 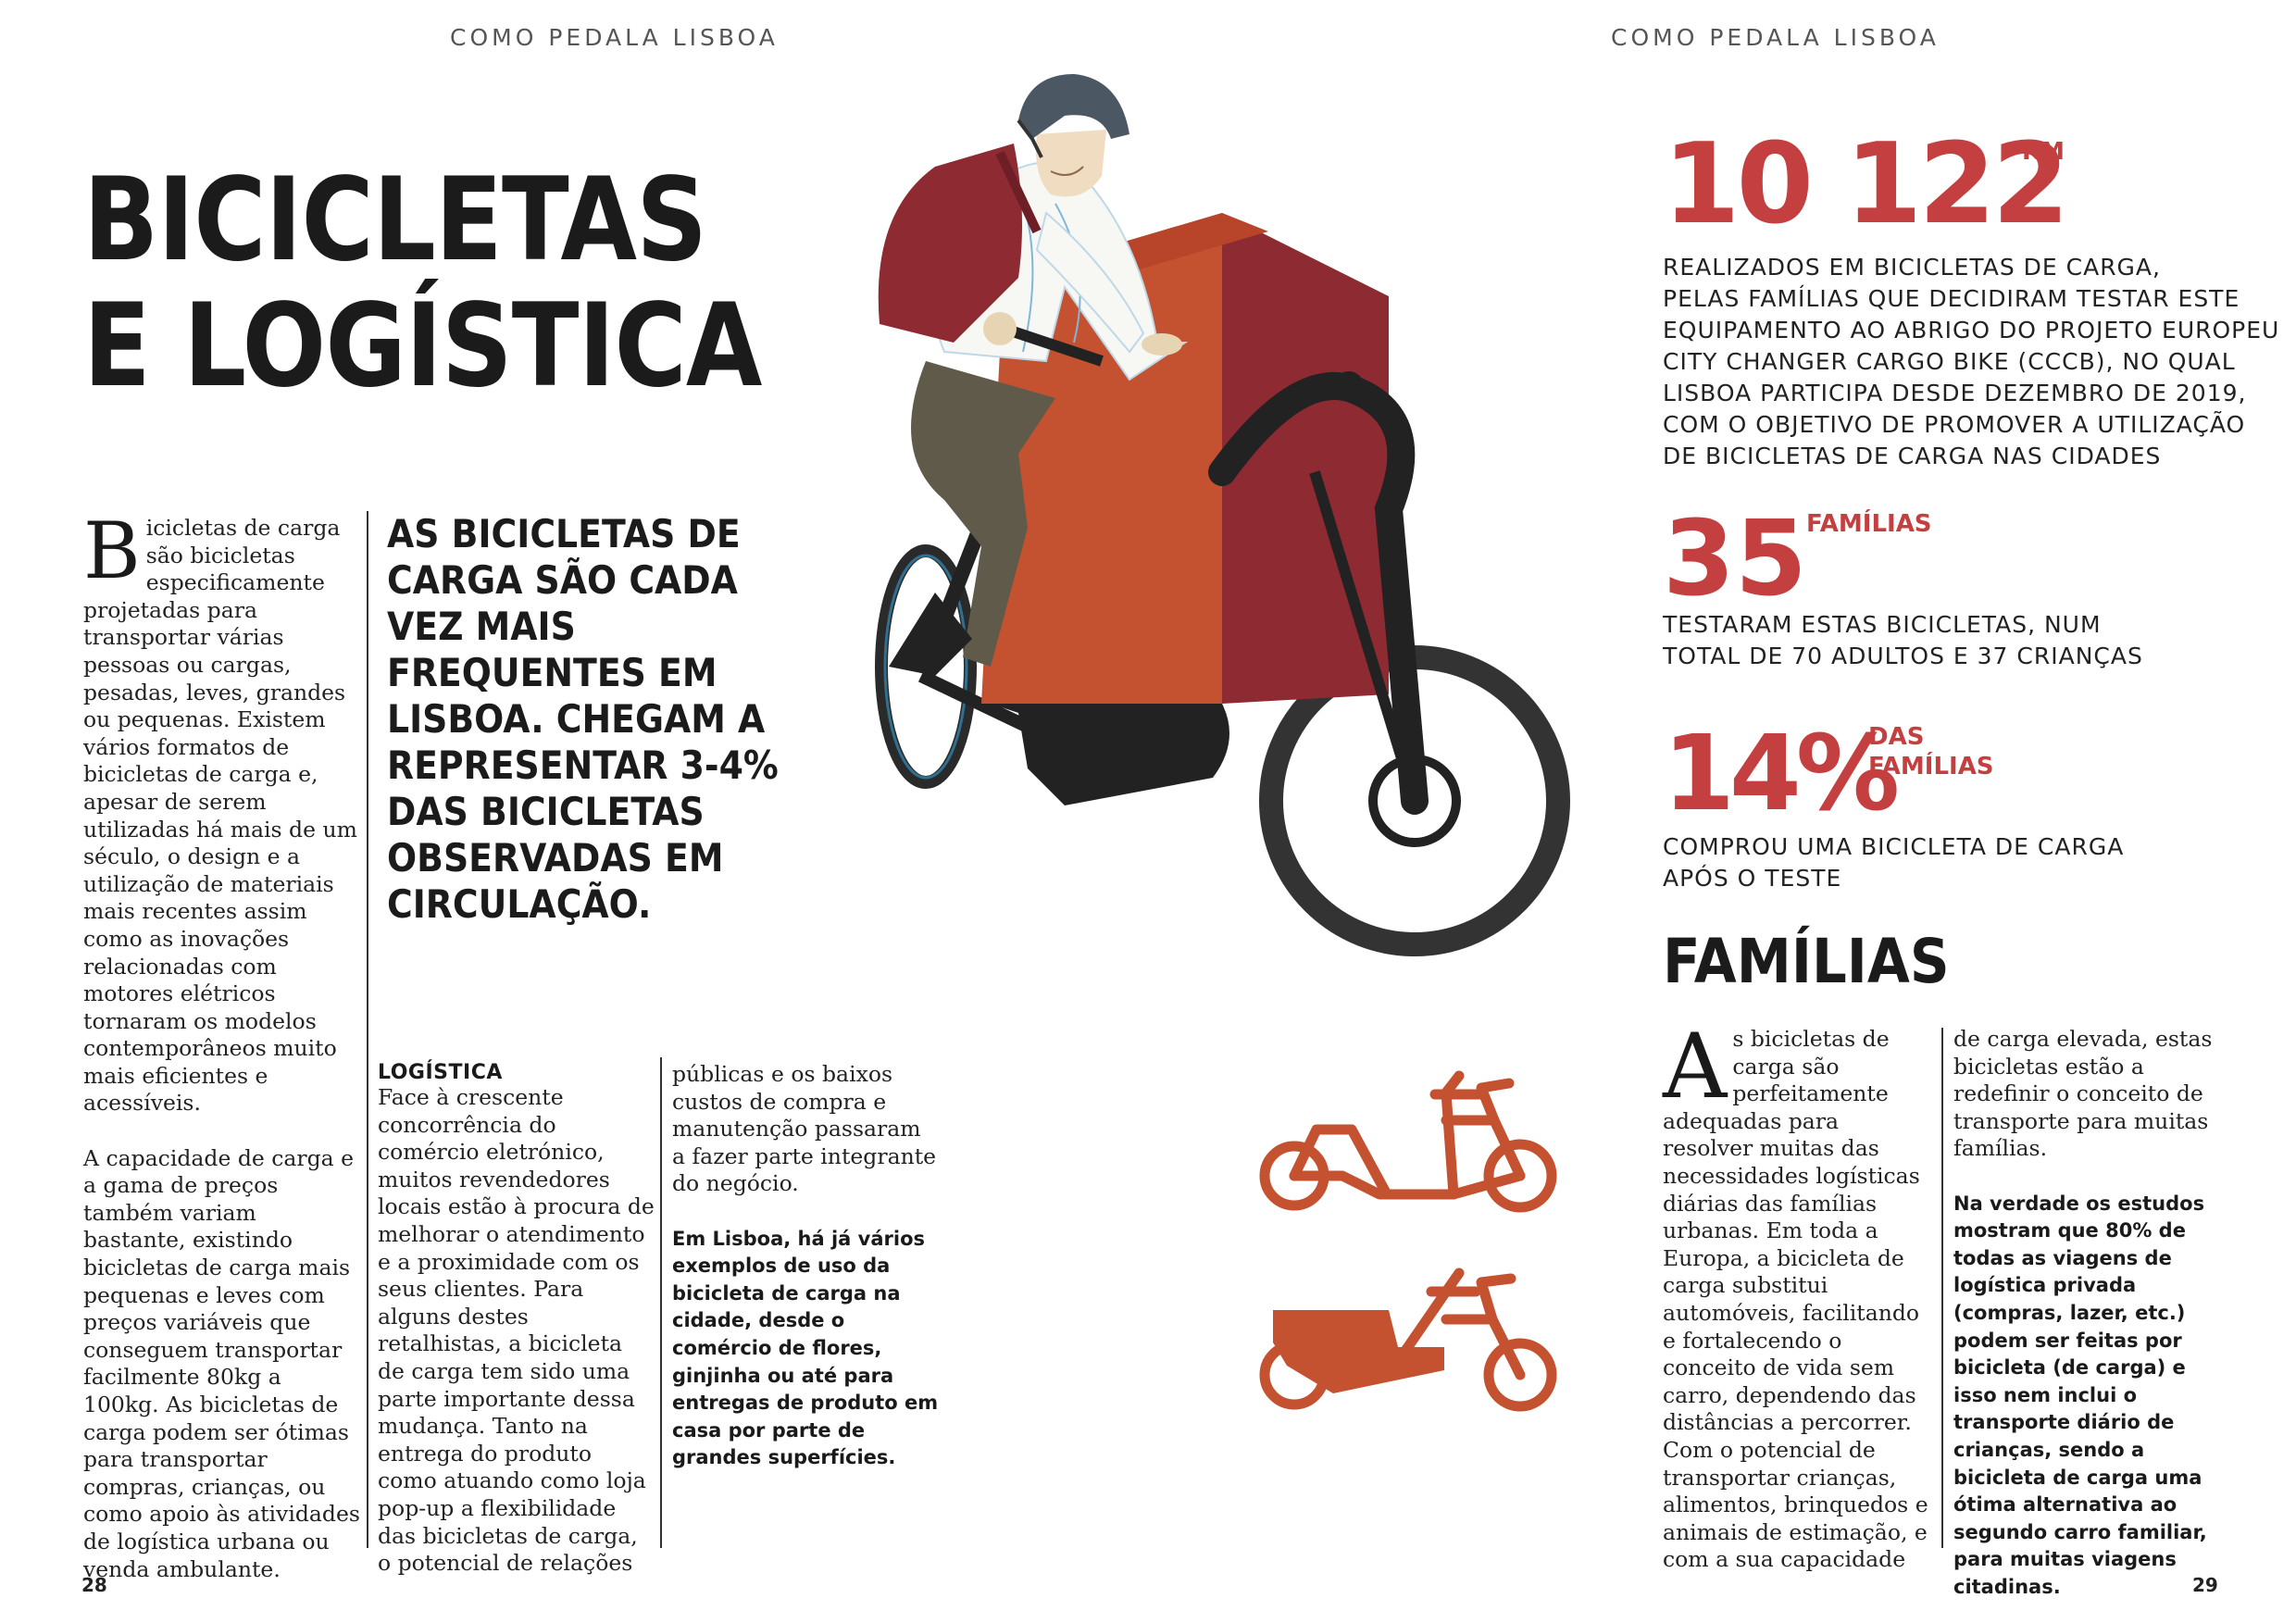 I want to click on stat-families-unit: FAMÍLIAS, so click(x=1869, y=524).